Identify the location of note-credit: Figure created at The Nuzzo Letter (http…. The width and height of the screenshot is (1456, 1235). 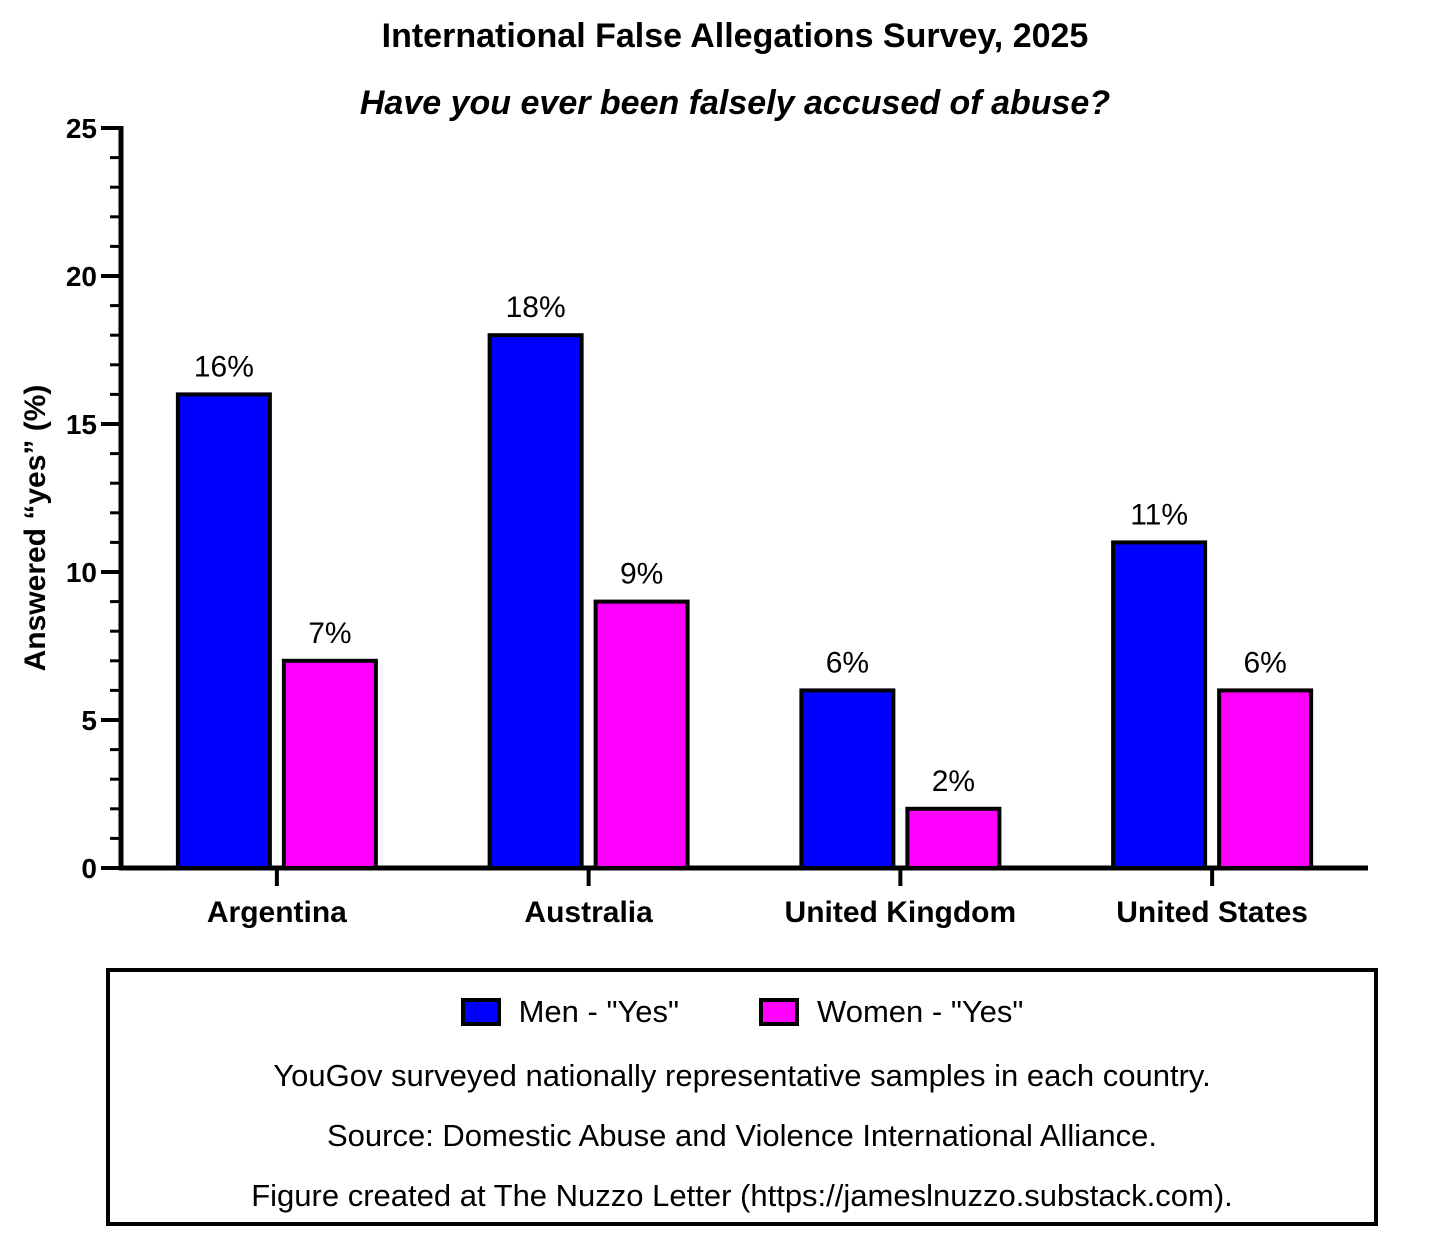
(742, 1195).